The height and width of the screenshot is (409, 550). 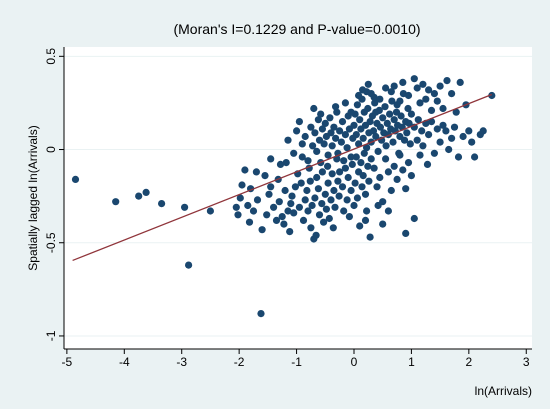 What do you see at coordinates (468, 362) in the screenshot?
I see `x-tick-label: 2` at bounding box center [468, 362].